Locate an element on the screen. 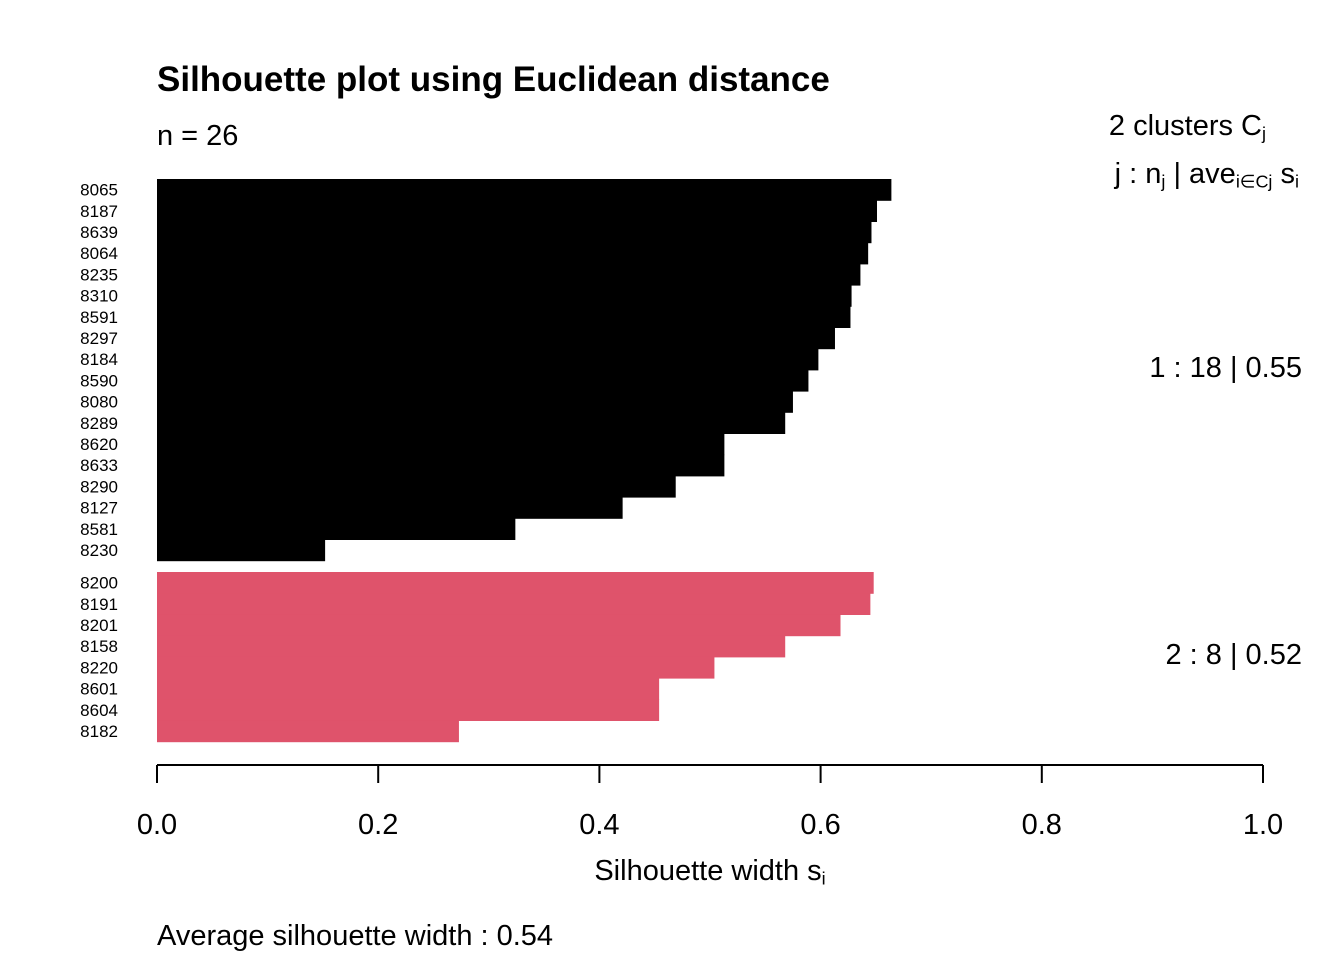 This screenshot has width=1344, height=960. row-label-8220: 8220 is located at coordinates (99, 667).